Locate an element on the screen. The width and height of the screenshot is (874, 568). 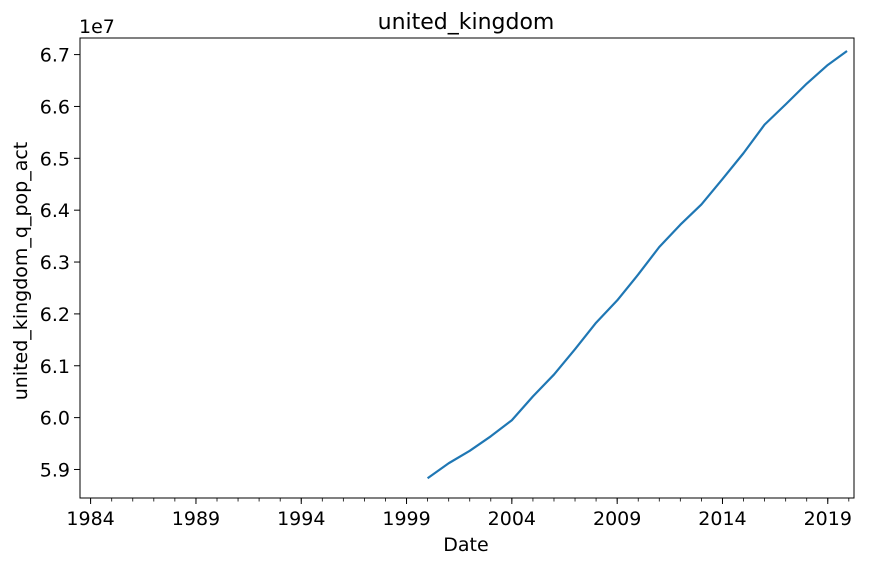
x-tick-label: 2019 is located at coordinates (828, 519).